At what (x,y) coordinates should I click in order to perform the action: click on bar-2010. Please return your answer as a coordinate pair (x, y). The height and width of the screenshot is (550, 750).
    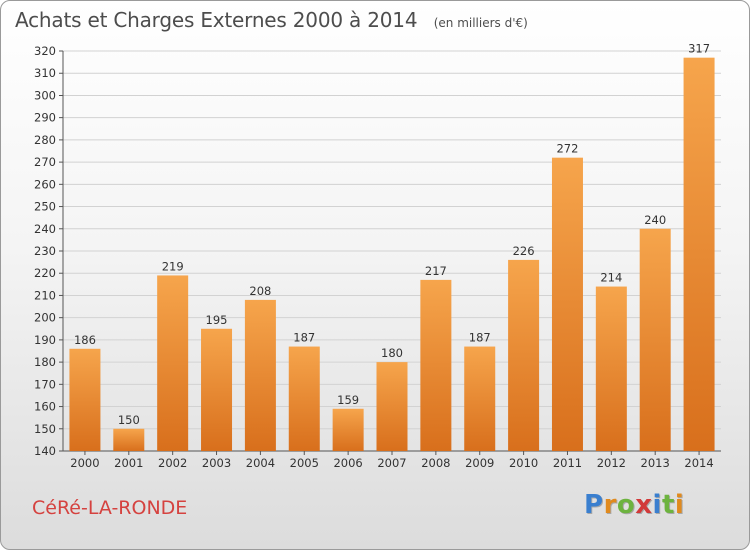
    Looking at the image, I should click on (524, 355).